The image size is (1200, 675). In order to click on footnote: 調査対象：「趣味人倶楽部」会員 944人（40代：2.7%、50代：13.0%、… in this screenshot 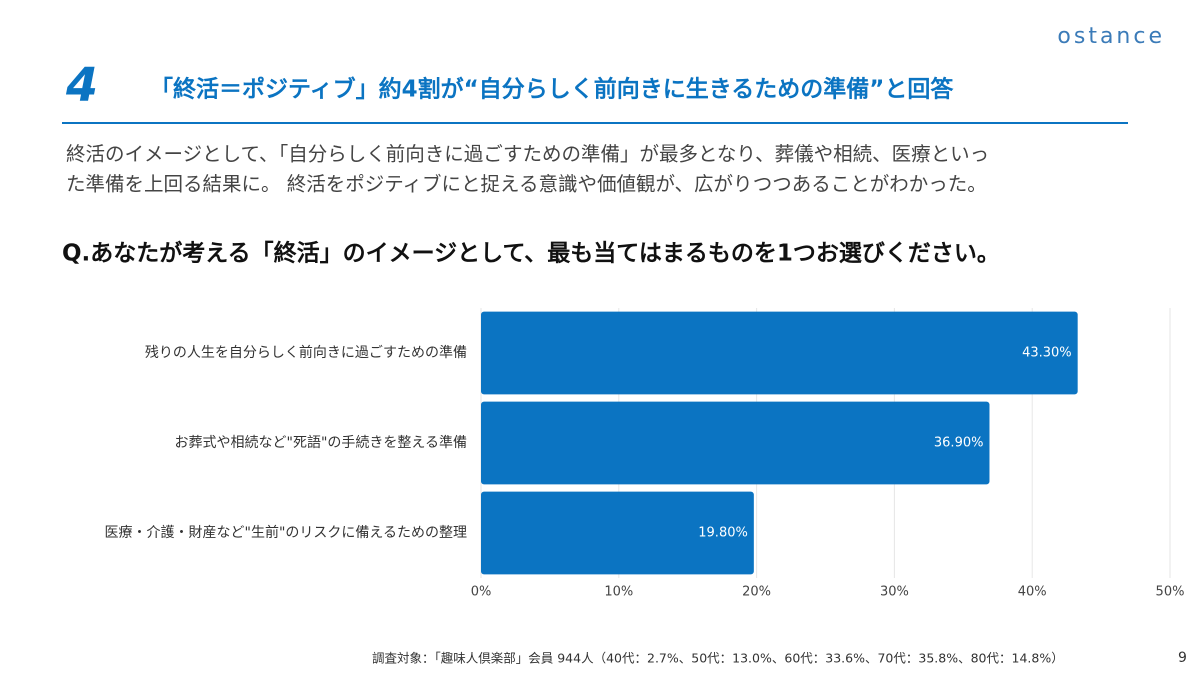, I will do `click(718, 658)`.